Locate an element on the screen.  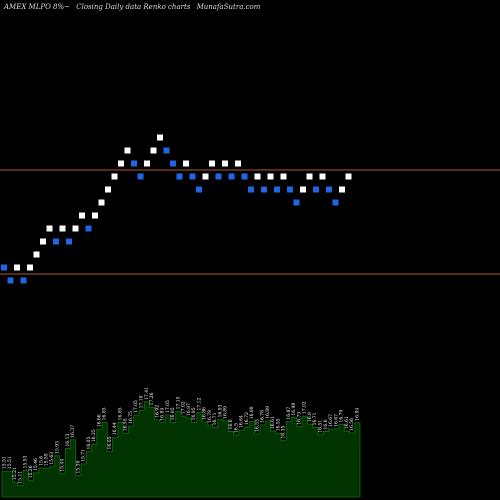
price-area-label: 15.26 is located at coordinates (31, 471).